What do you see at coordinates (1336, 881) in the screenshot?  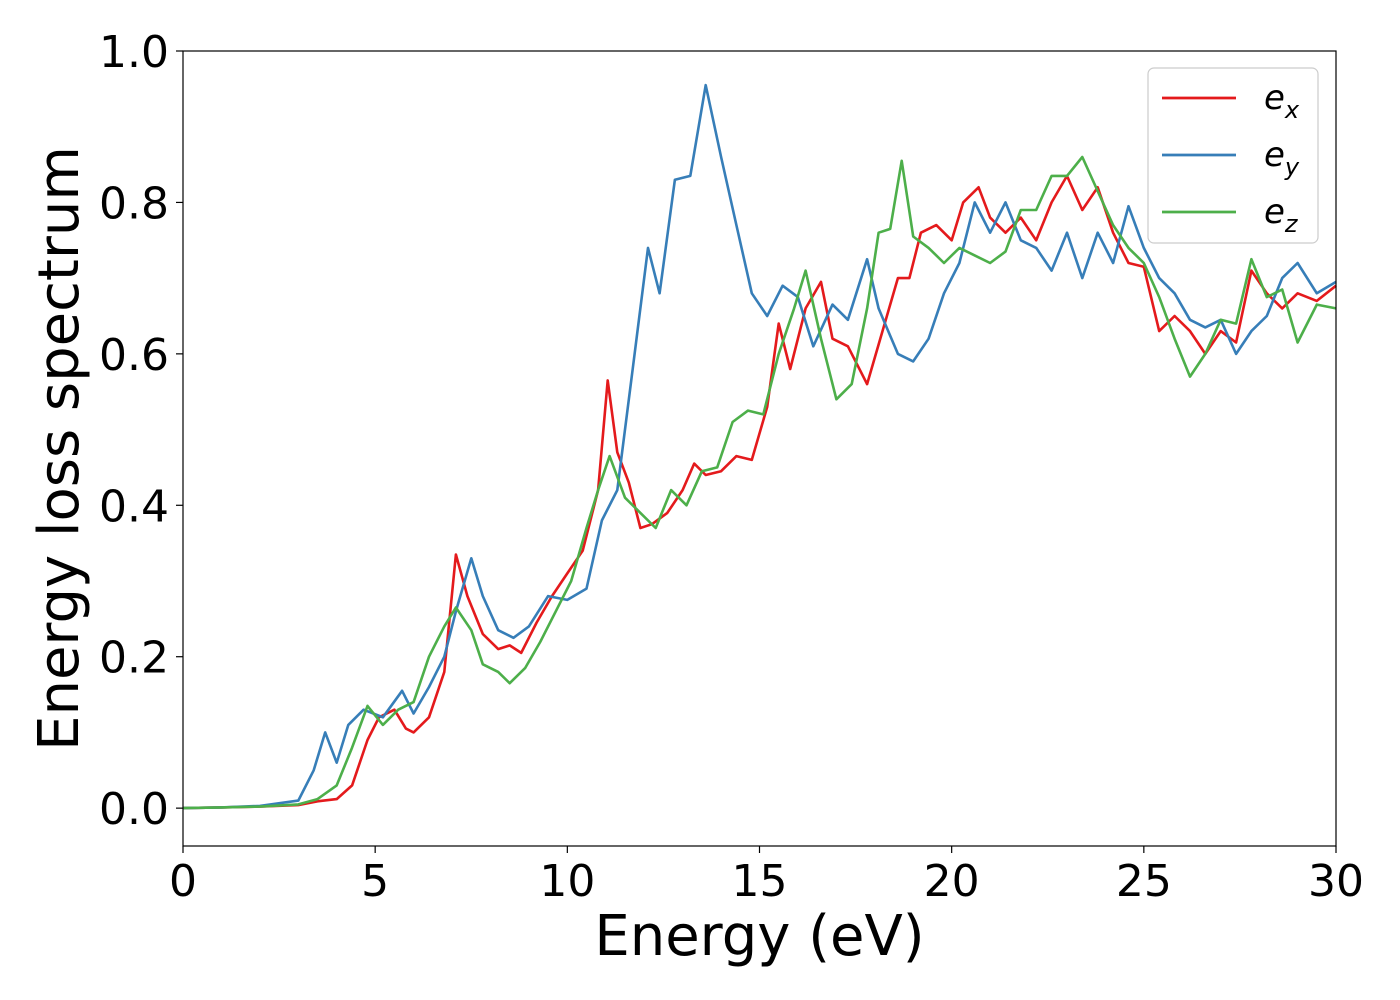 I see `x-tick-label: 30` at bounding box center [1336, 881].